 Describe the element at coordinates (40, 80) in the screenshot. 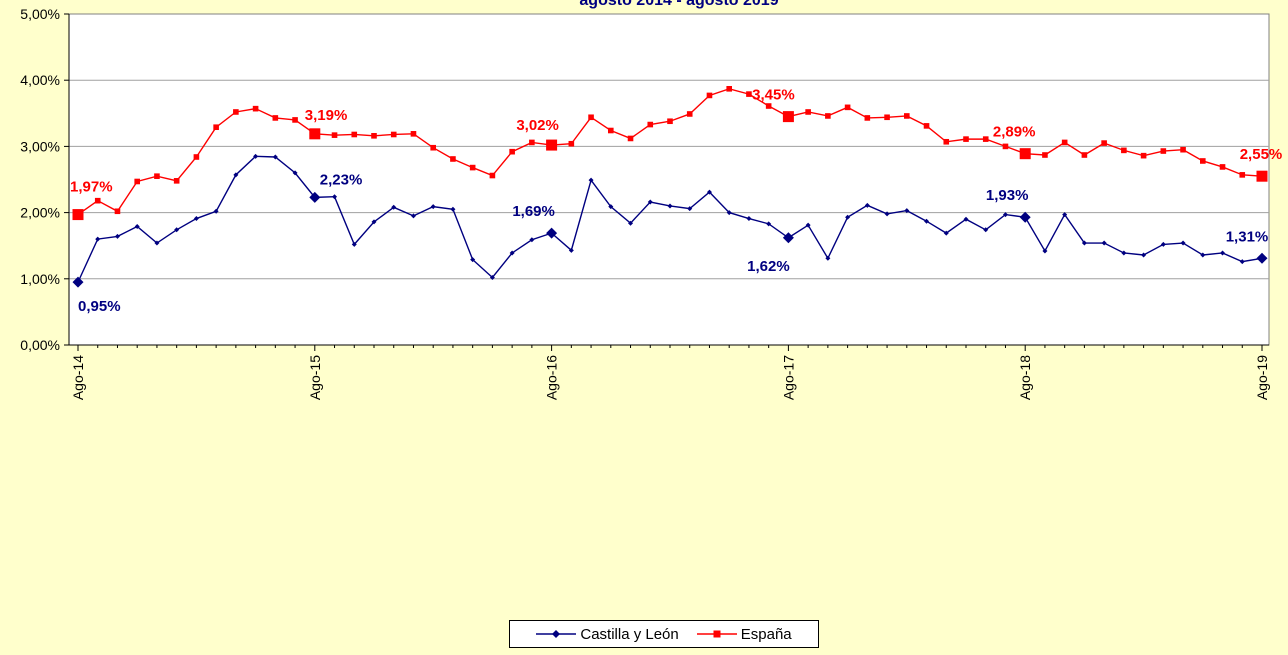

I see `y-tick-label: 4,00%` at that location.